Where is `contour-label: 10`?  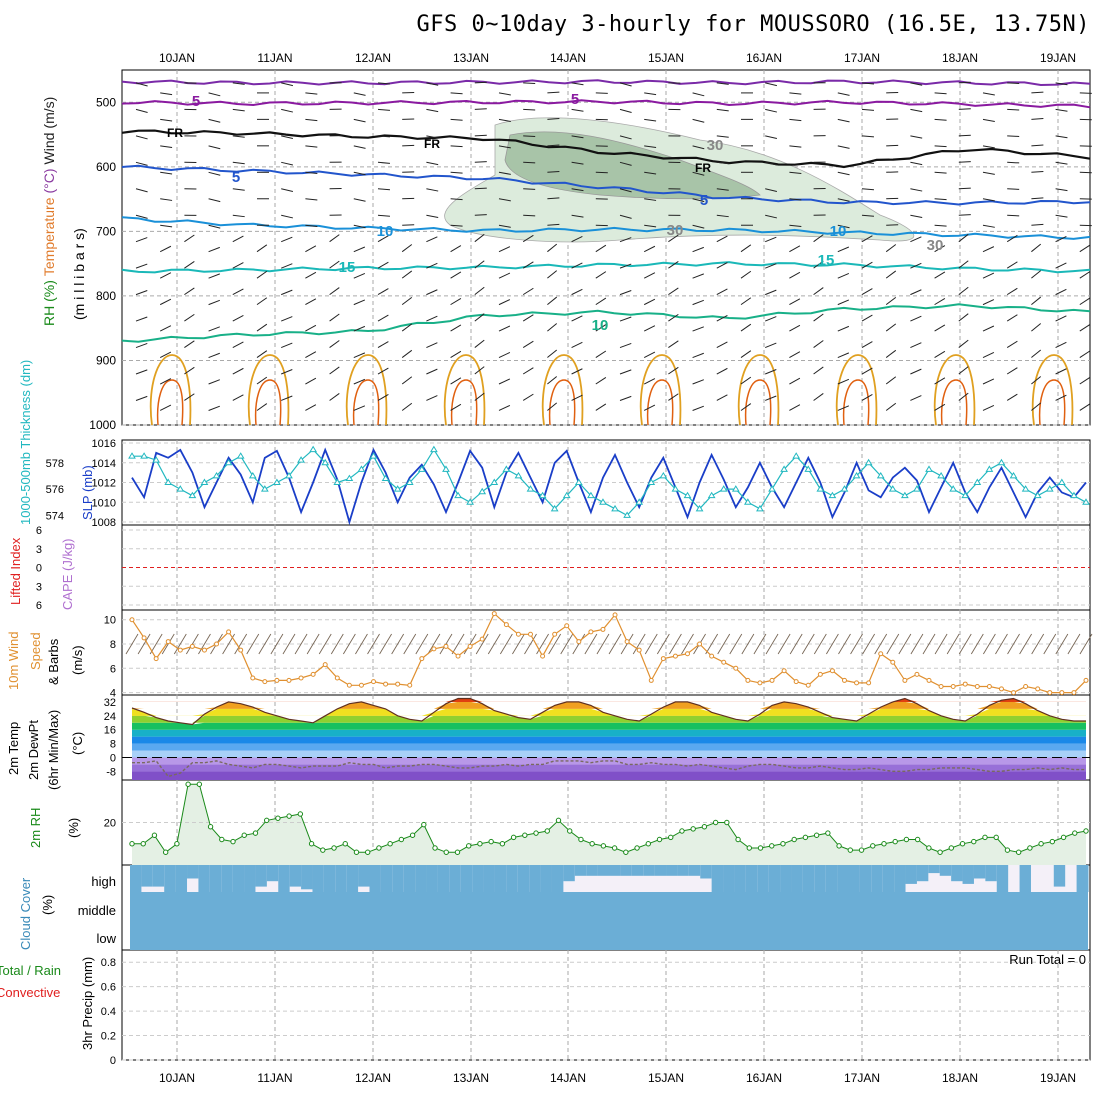 contour-label: 10 is located at coordinates (385, 231).